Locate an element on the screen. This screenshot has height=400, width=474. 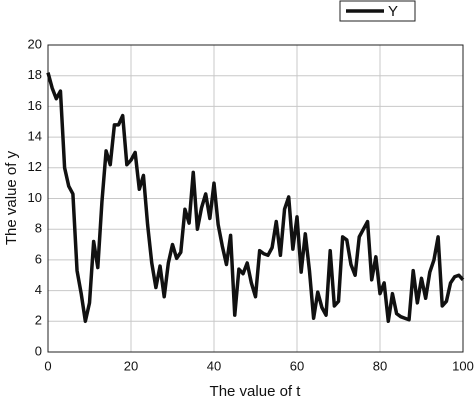
y-tick-label: 8 is located at coordinates (38, 228).